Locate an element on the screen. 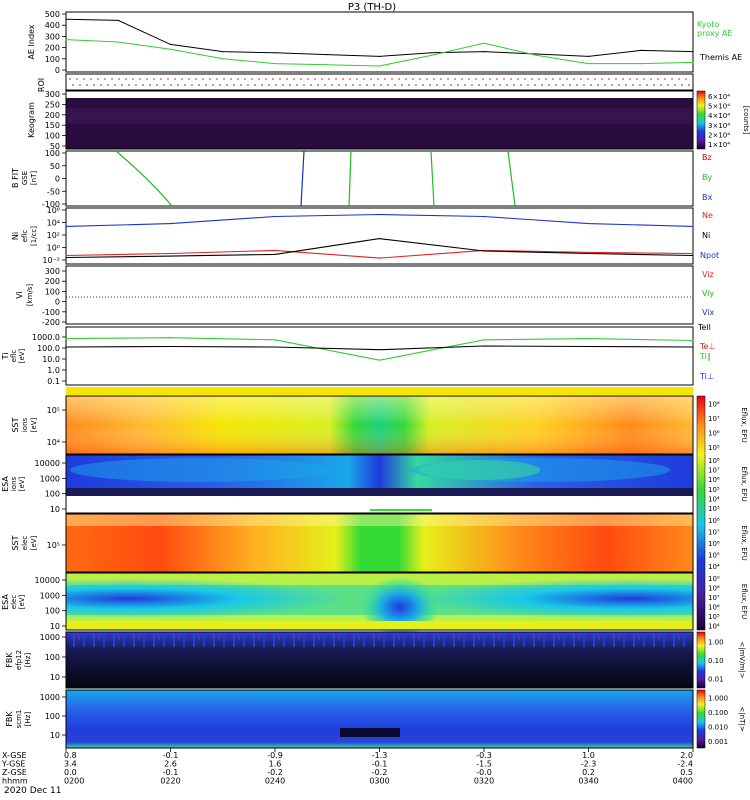  colorbar-label: Eflux, EFU is located at coordinates (744, 542).